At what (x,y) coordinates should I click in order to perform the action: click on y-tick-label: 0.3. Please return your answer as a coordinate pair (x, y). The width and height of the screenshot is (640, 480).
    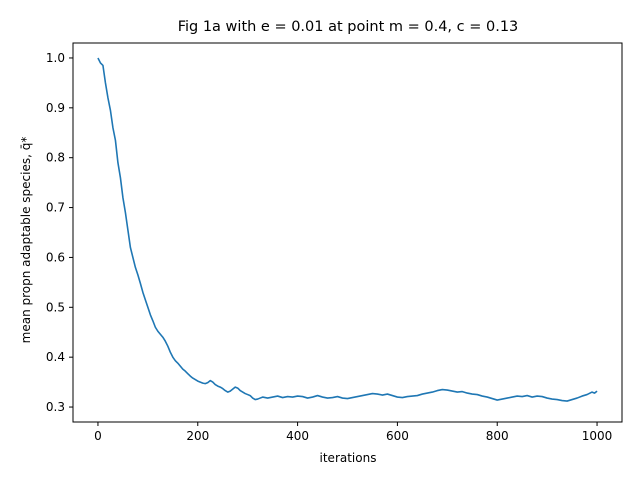
    Looking at the image, I should click on (55, 407).